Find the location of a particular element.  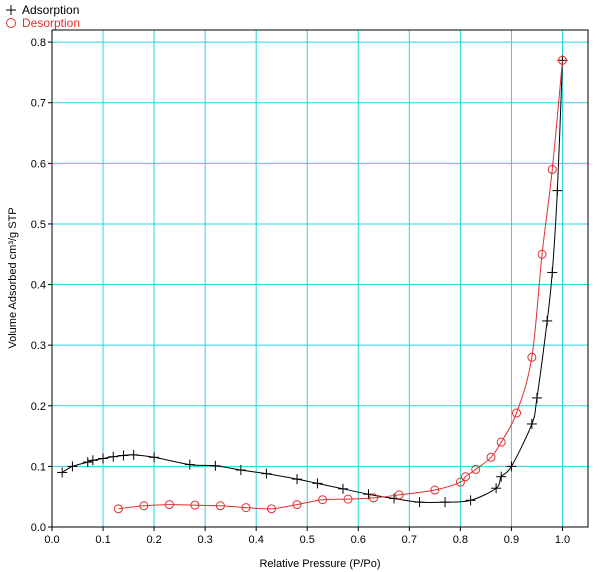

x-axis-ticks: 0.0 0.1 0.2 0.3 0.4 0.5 0.6 0.7 0.8 0.9 1.0 is located at coordinates (307, 536).